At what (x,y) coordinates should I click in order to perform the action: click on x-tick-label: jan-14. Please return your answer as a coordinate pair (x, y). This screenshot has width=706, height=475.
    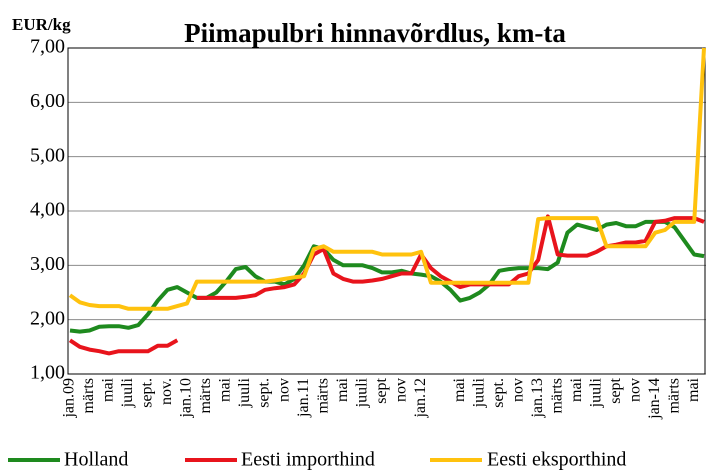
    Looking at the image, I should click on (654, 399).